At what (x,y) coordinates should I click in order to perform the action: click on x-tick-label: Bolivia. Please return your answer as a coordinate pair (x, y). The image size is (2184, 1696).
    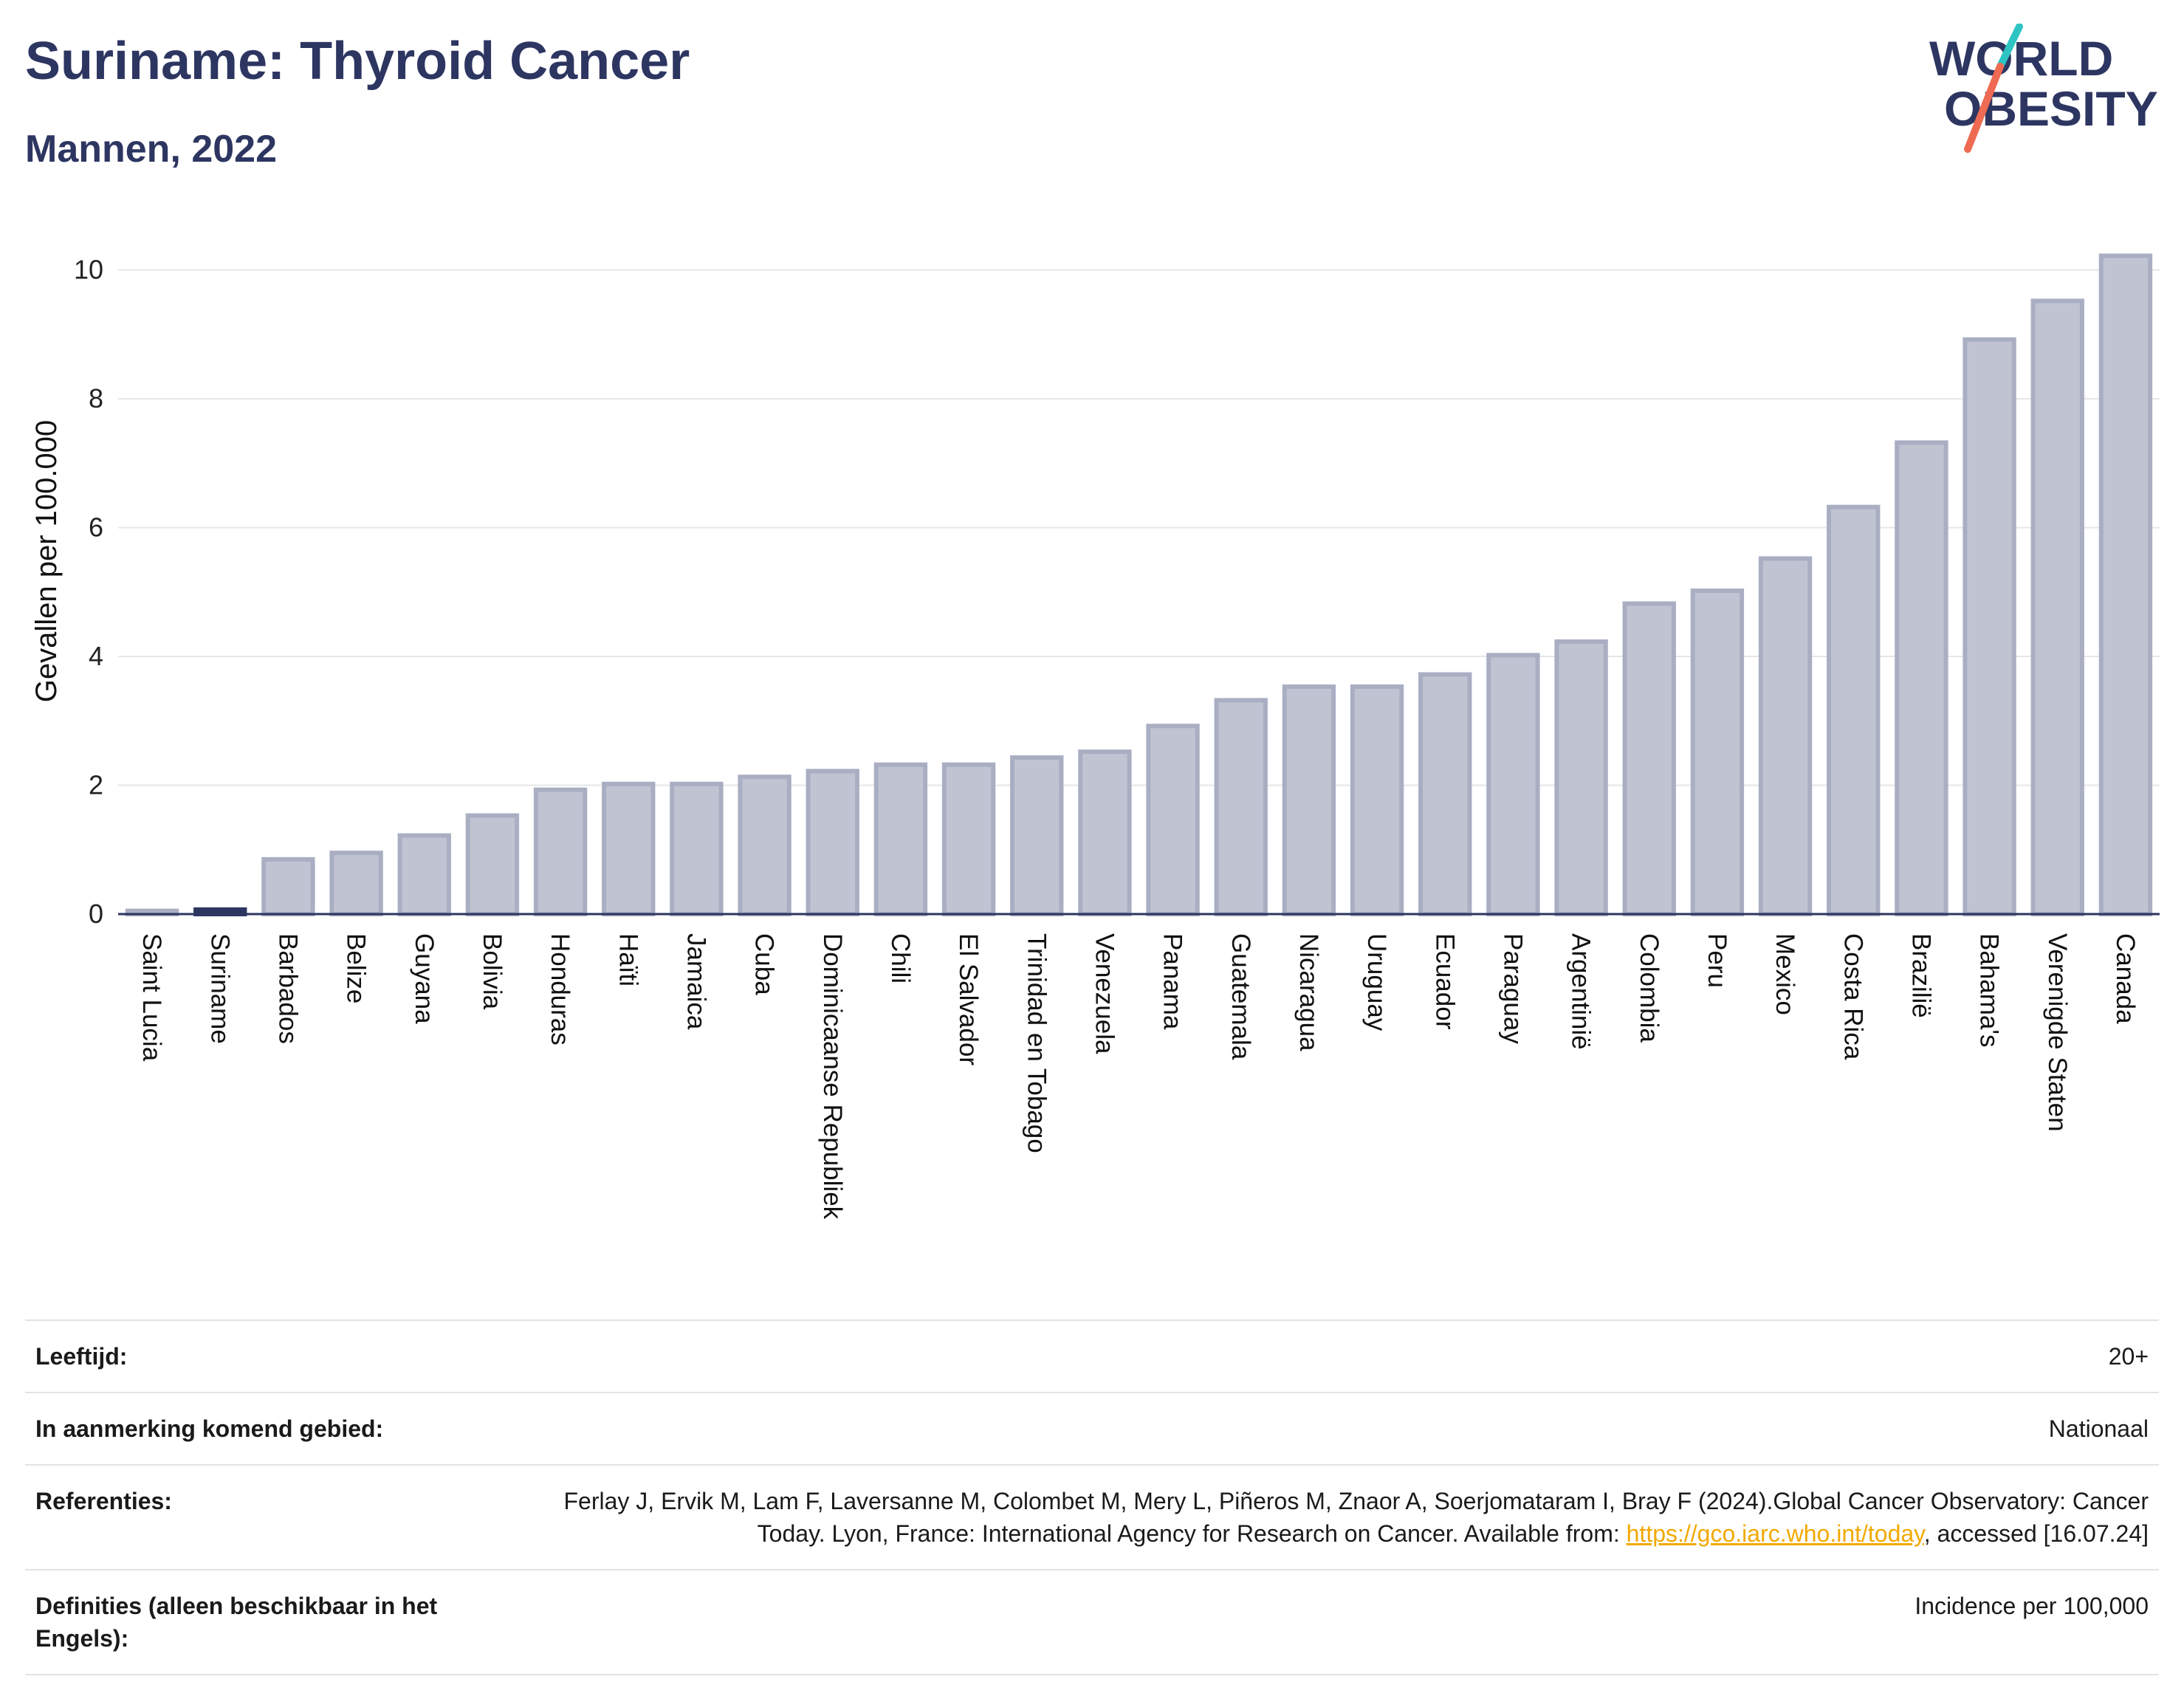
    Looking at the image, I should click on (492, 971).